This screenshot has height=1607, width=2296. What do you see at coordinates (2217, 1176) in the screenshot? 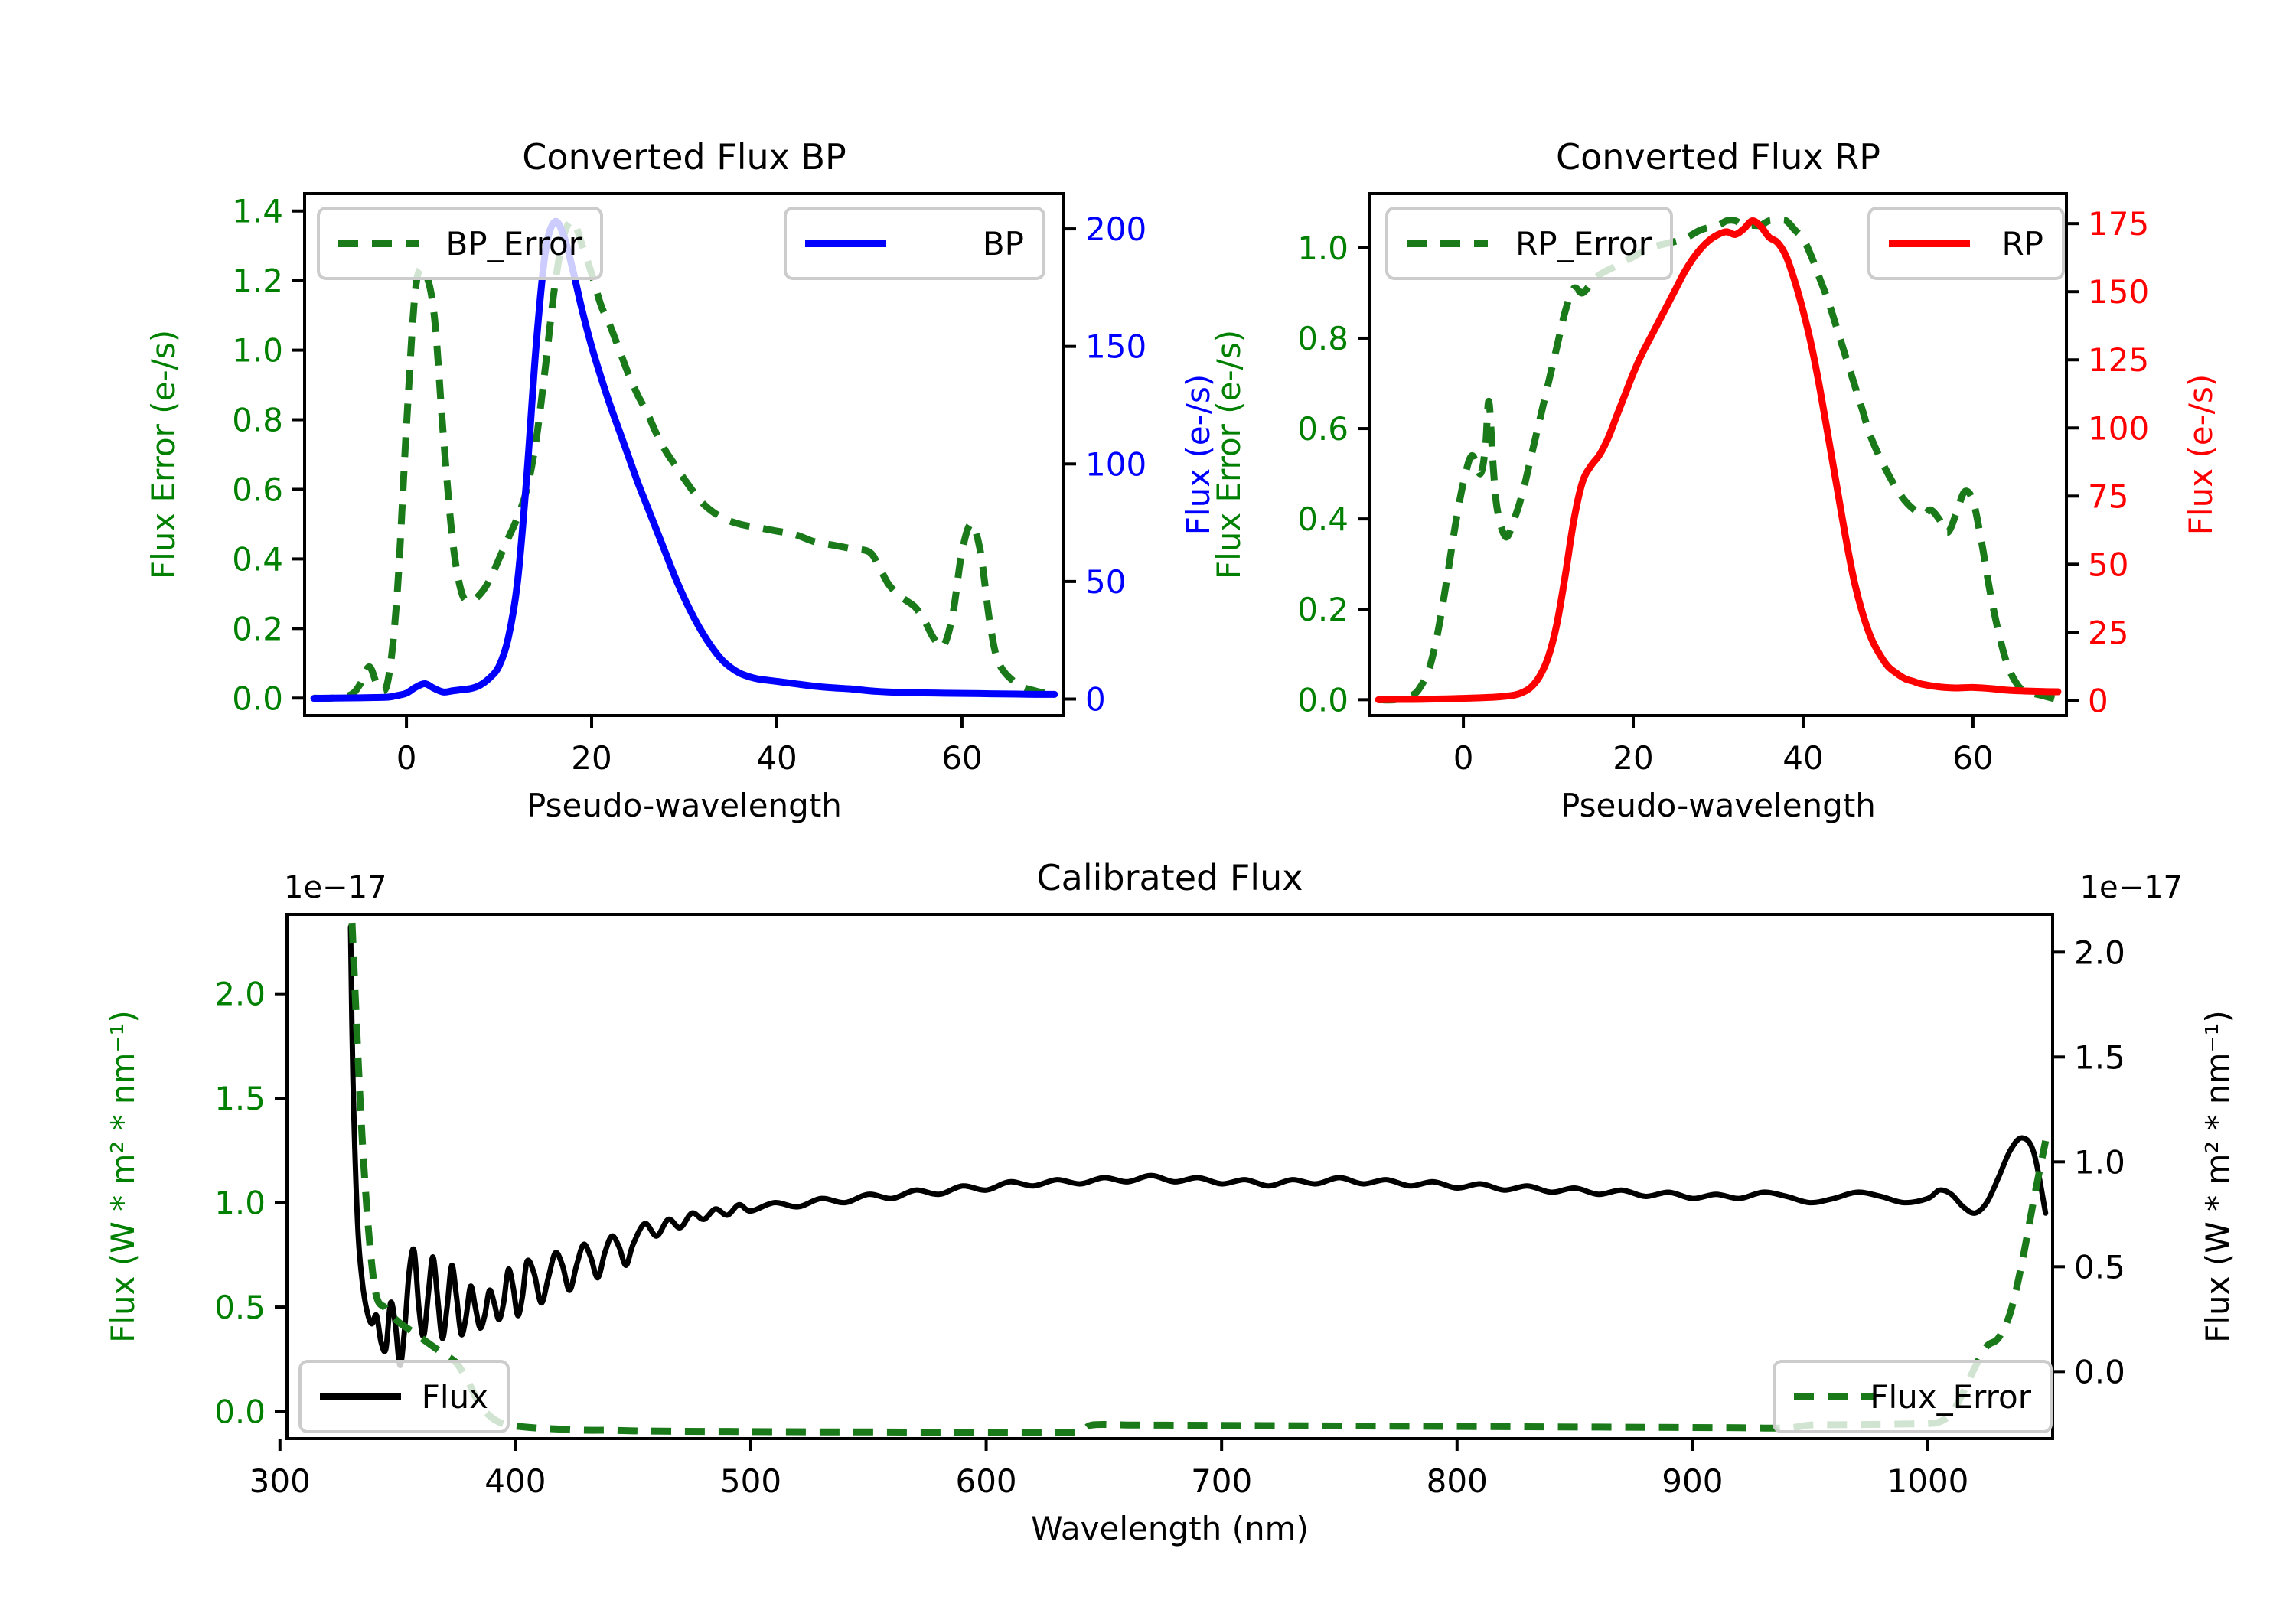
I see `yaxis-label-right-calibrated: Flux (W * m² * nm⁻¹)` at bounding box center [2217, 1176].